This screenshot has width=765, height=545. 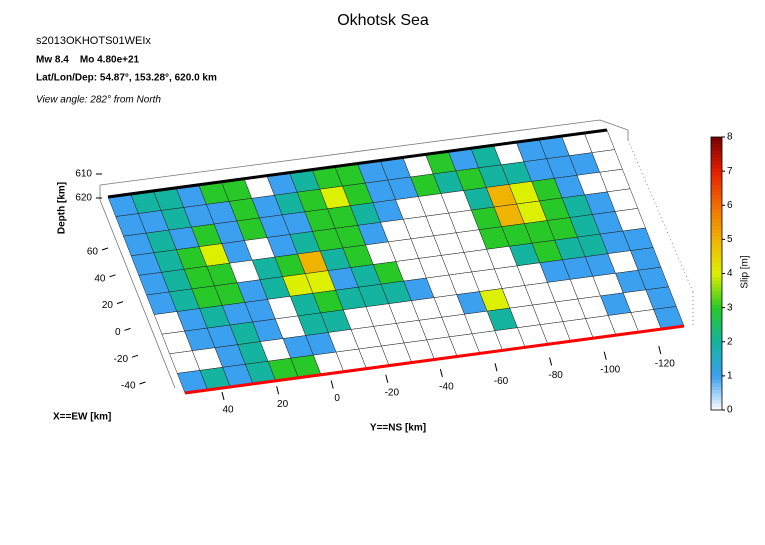 What do you see at coordinates (730, 171) in the screenshot?
I see `colorbar-tick-label: 7` at bounding box center [730, 171].